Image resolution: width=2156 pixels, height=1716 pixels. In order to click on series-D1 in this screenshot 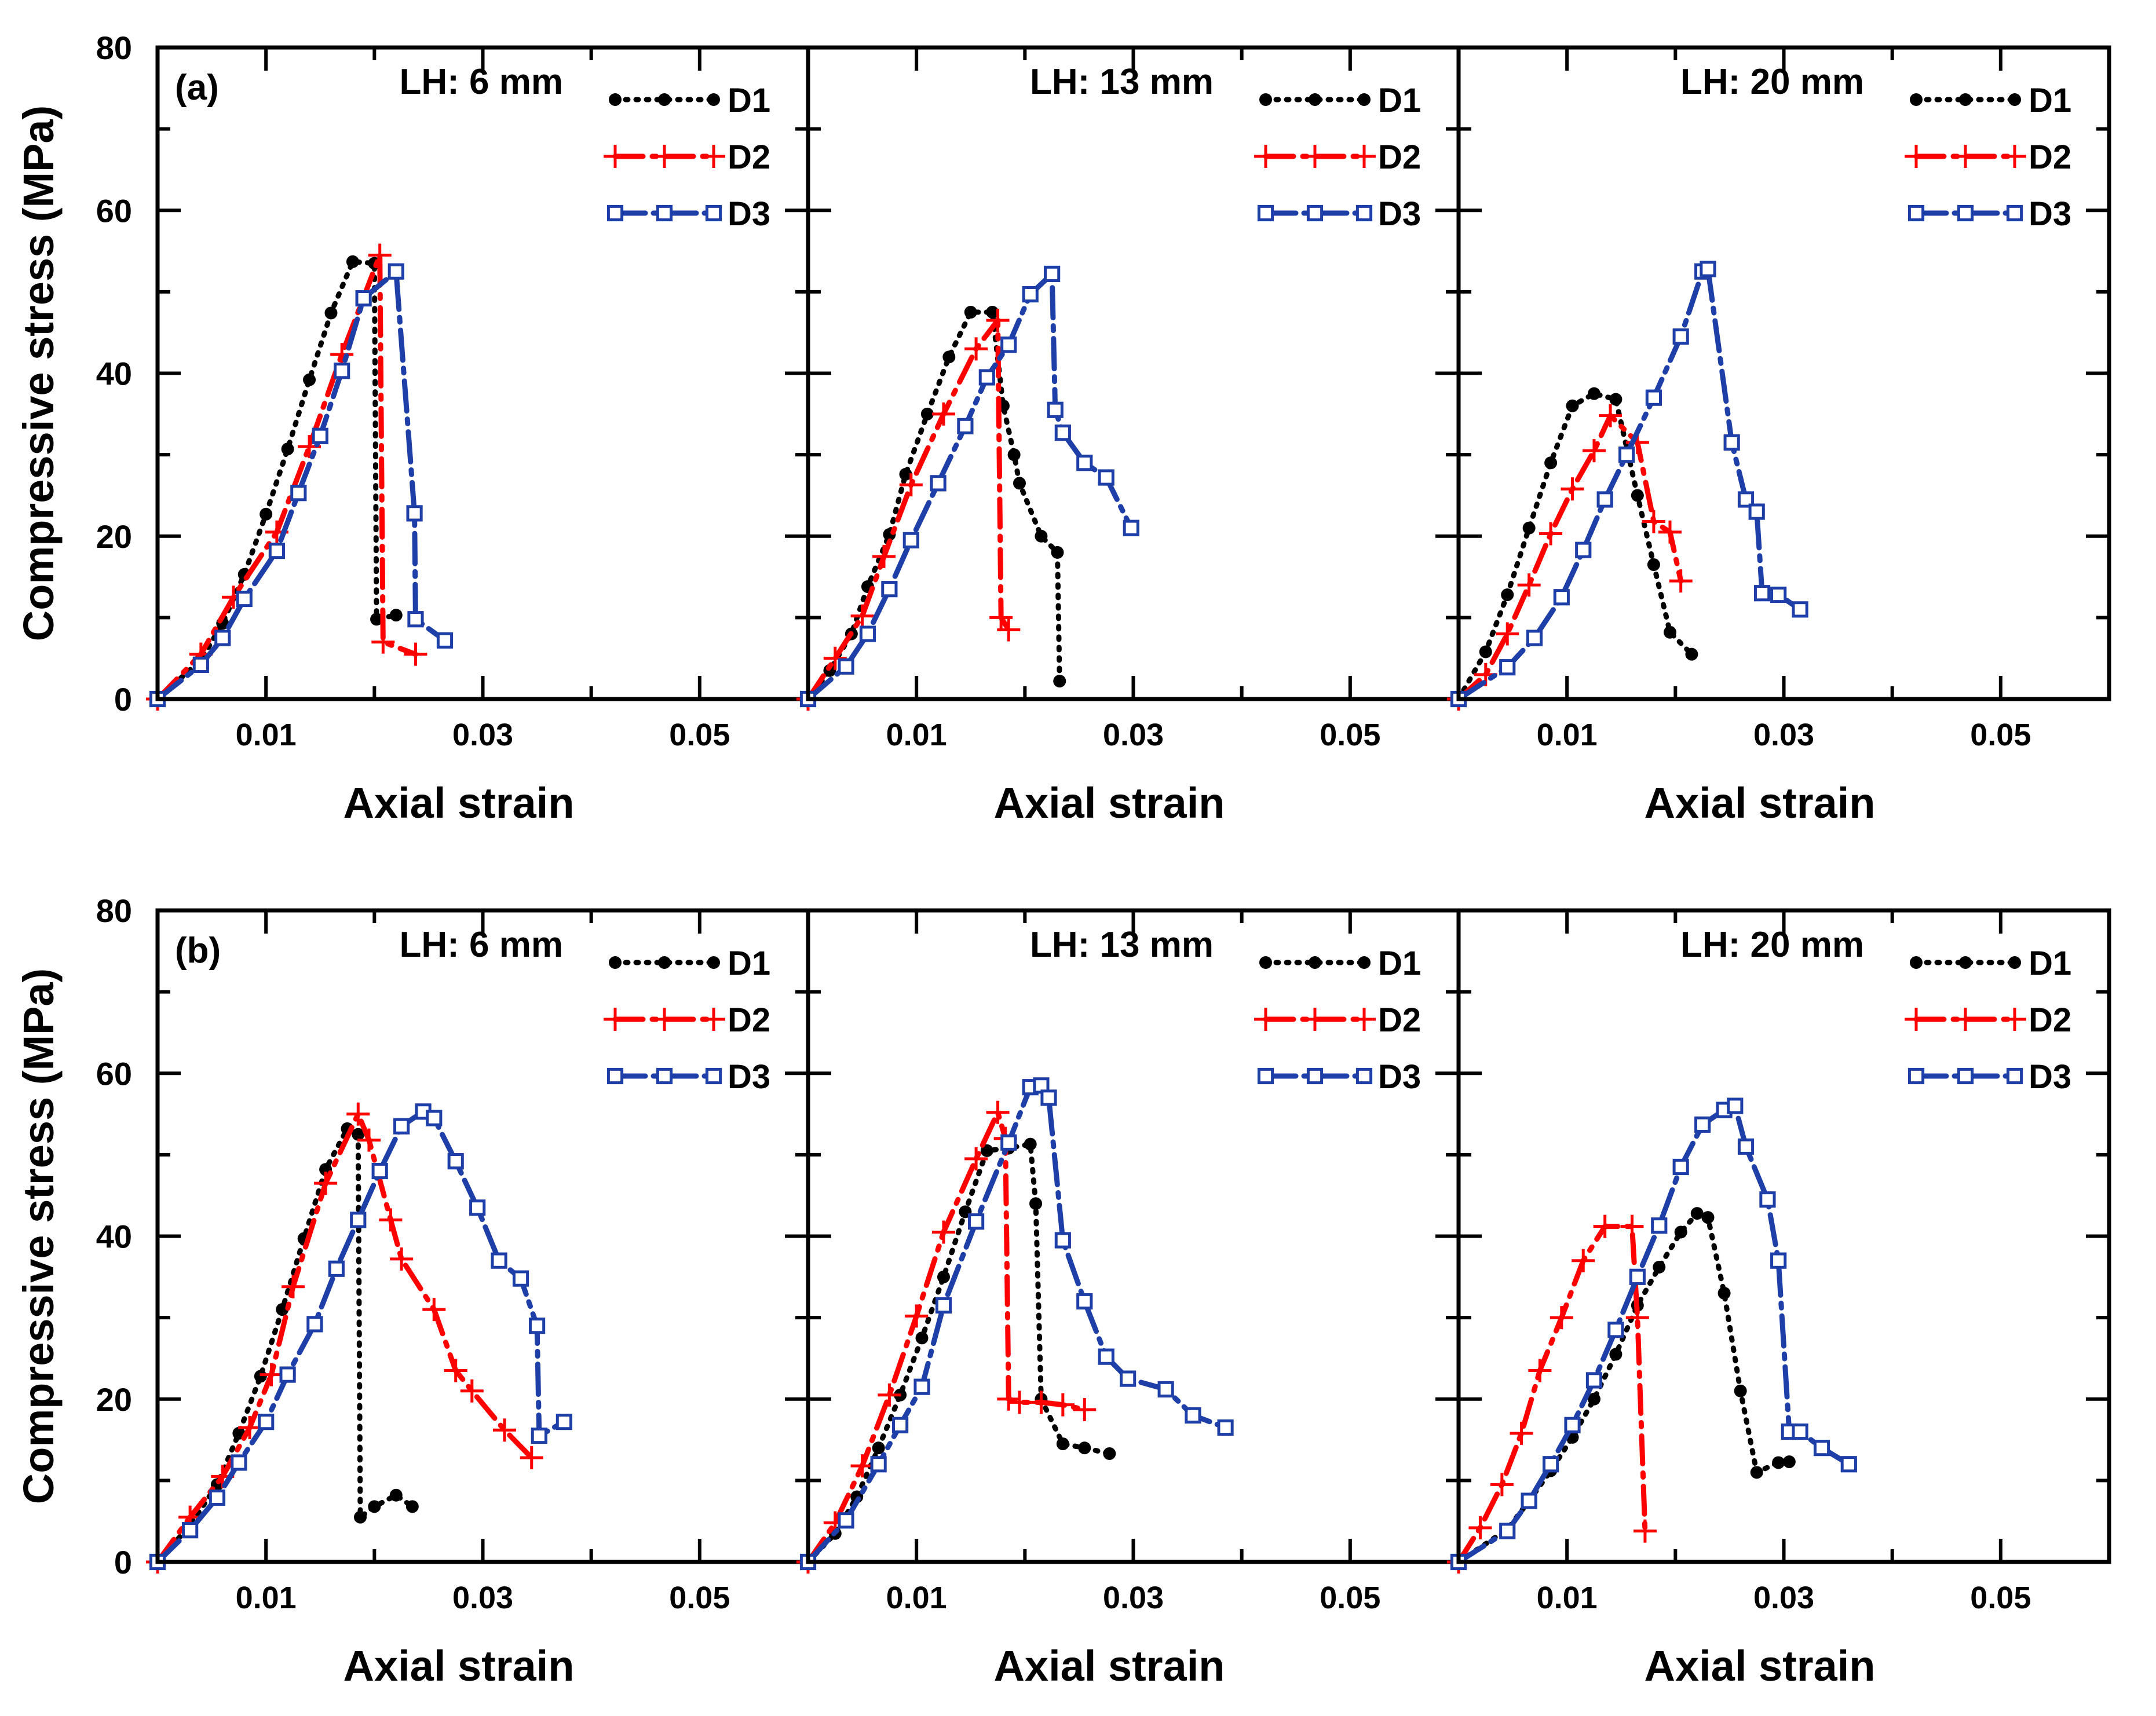, I will do `click(277, 480)`.